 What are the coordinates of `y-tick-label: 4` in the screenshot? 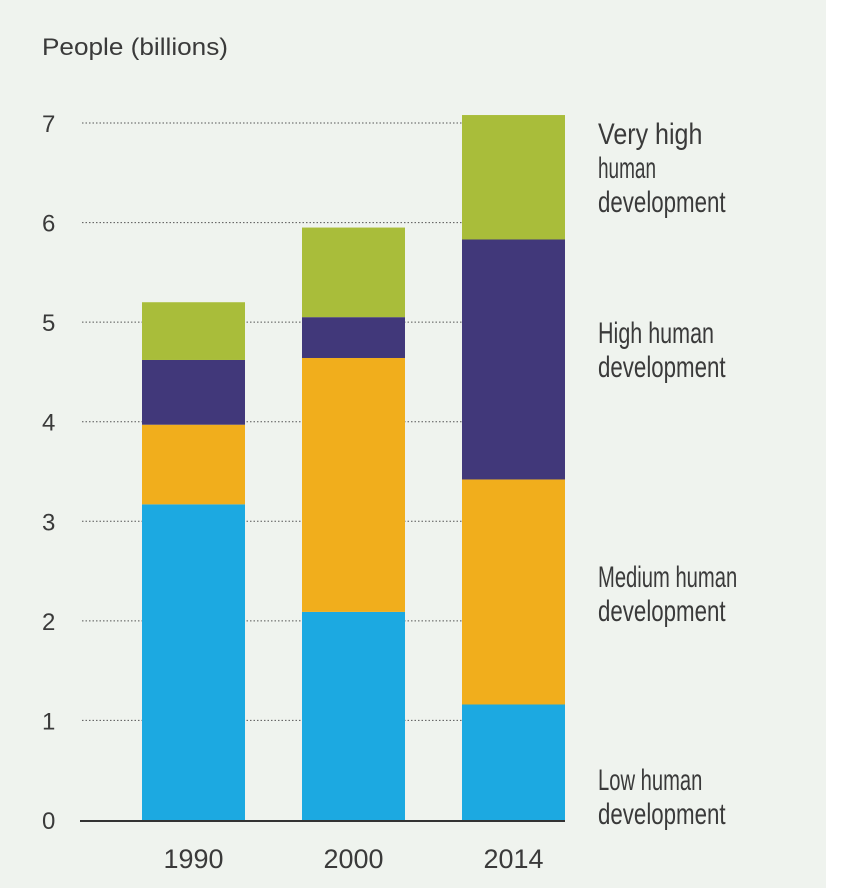 It's located at (48, 423).